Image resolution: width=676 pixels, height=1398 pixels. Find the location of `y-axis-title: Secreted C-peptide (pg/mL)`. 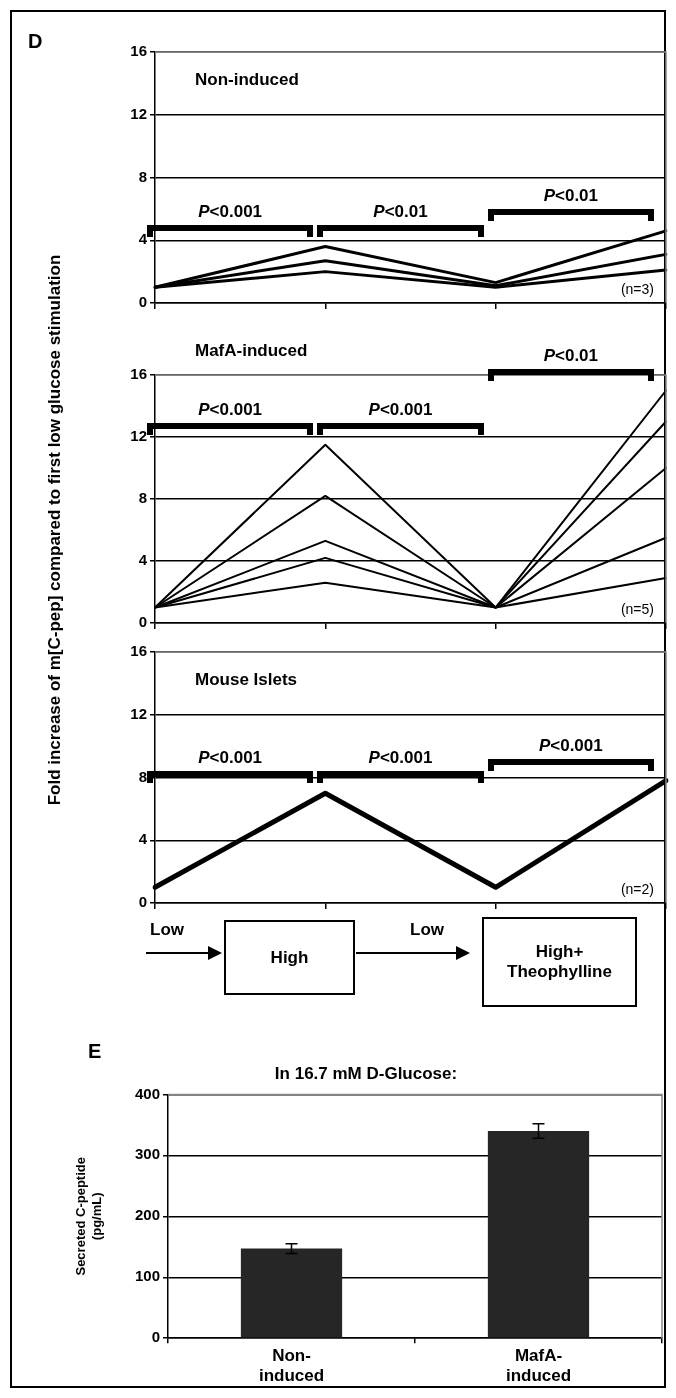

y-axis-title: Secreted C-peptide (pg/mL) is located at coordinates (88, 1216).